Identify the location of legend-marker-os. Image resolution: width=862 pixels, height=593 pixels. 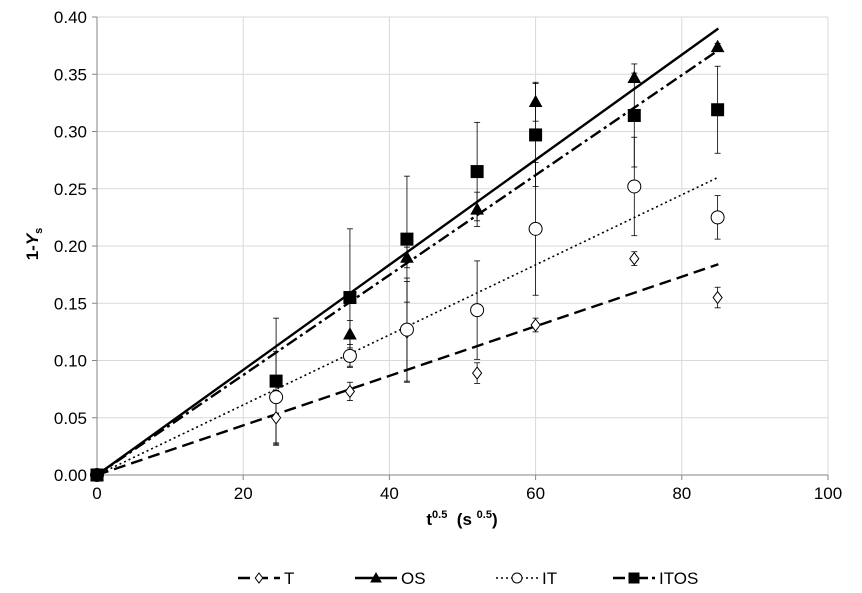
(376, 577).